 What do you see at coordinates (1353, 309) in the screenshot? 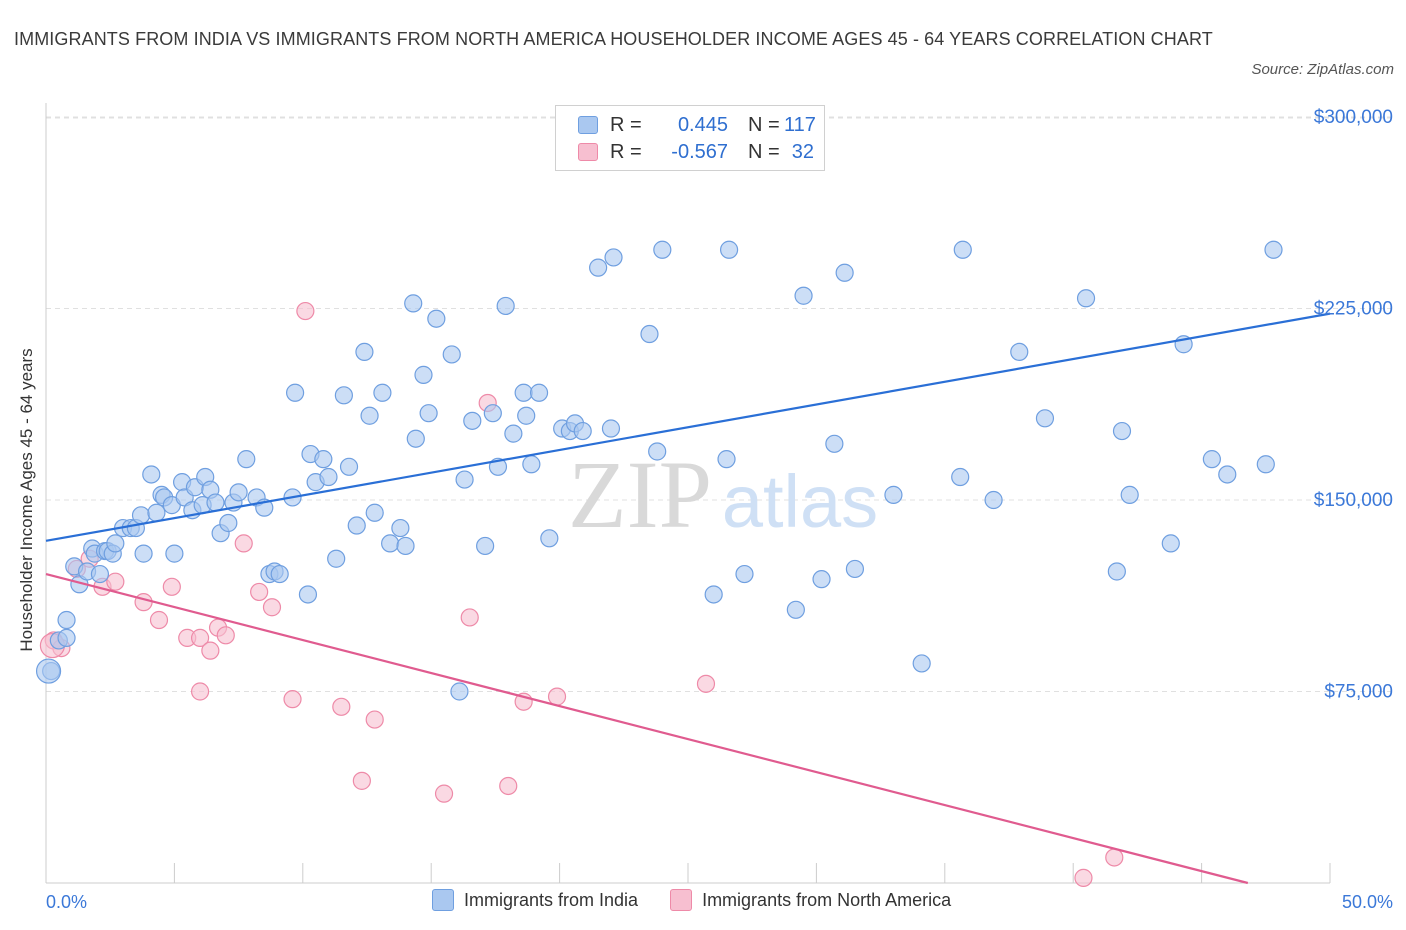
I see `y-tick-label: $225,000` at bounding box center [1353, 309].